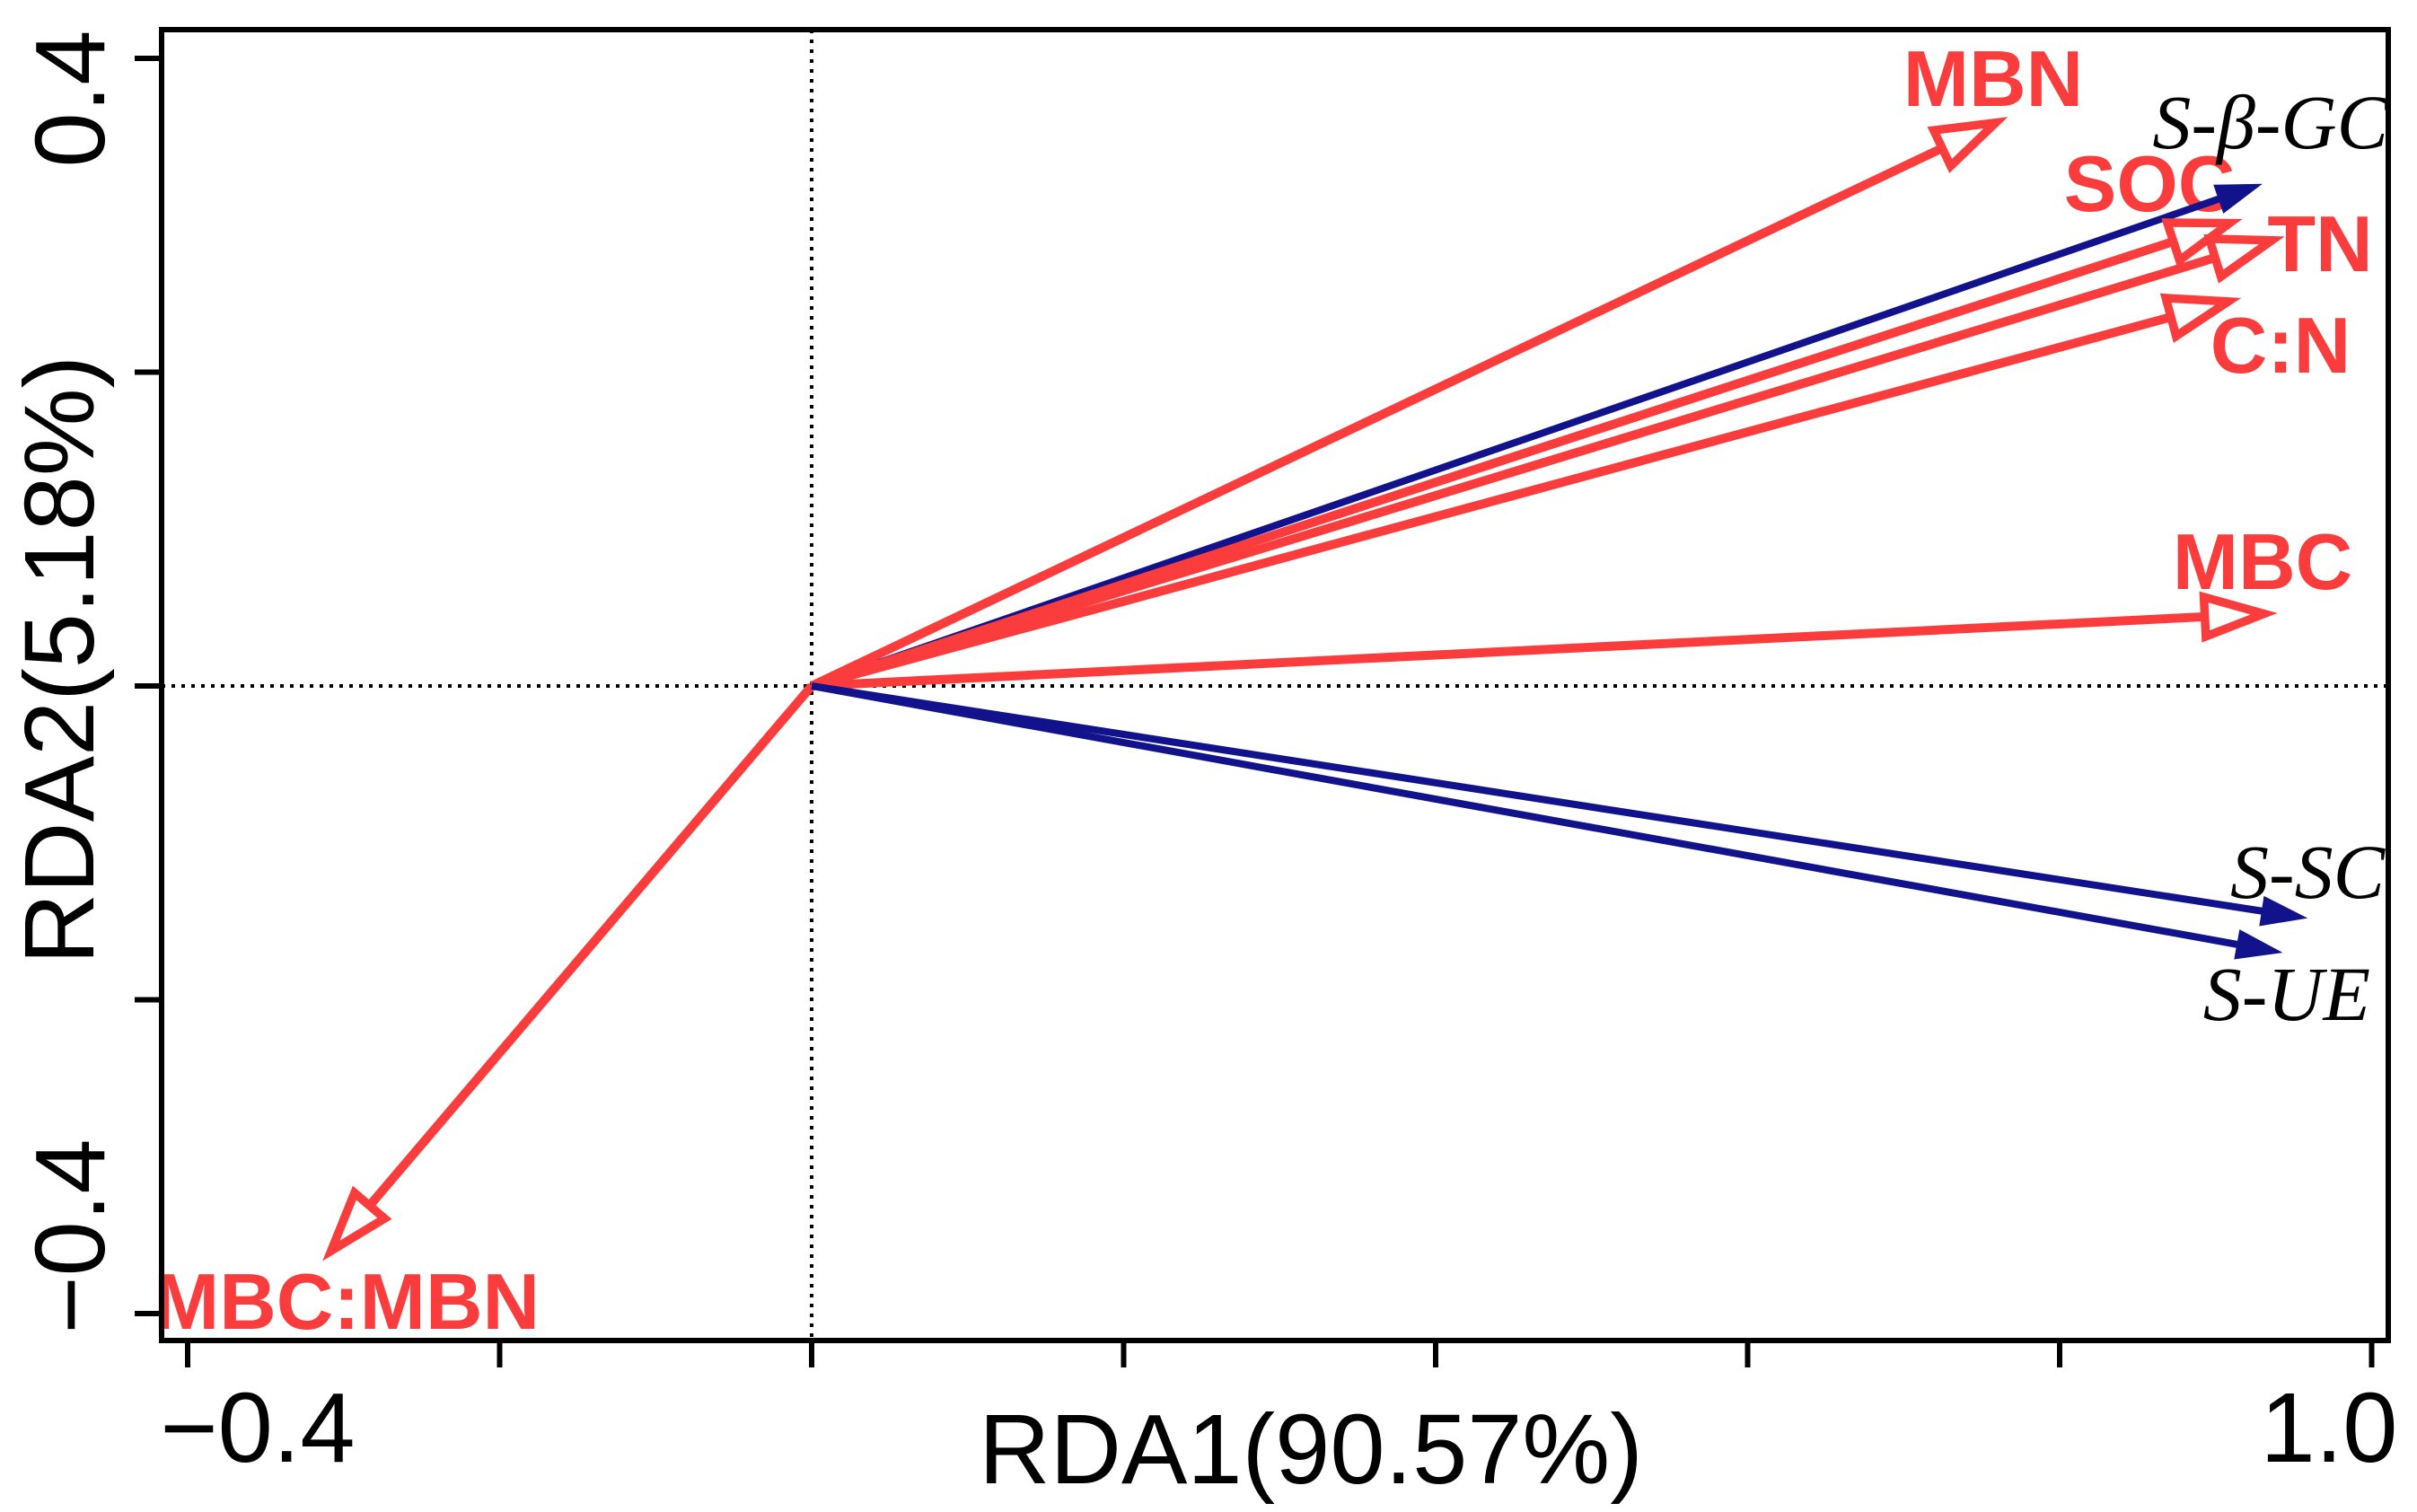 The height and width of the screenshot is (1512, 2417). Describe the element at coordinates (70, 1235) in the screenshot. I see `y-tick-label: −0.4` at that location.